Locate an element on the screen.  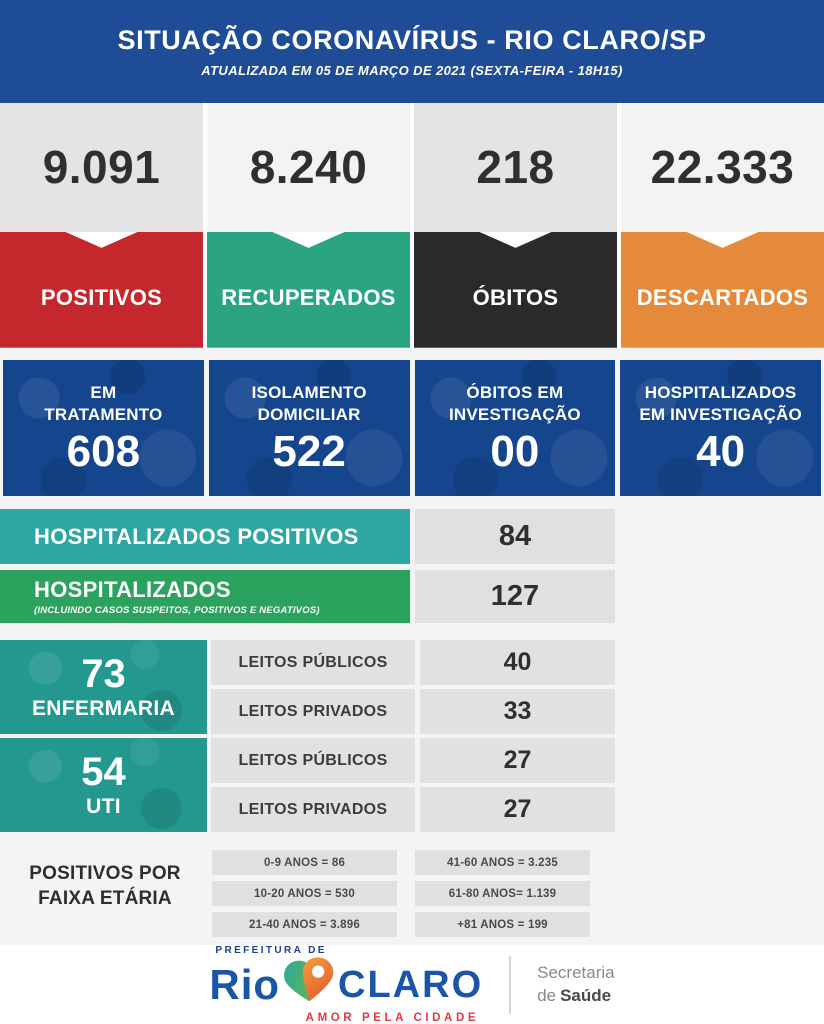
descartados-count: 22.333 is located at coordinates (722, 167).